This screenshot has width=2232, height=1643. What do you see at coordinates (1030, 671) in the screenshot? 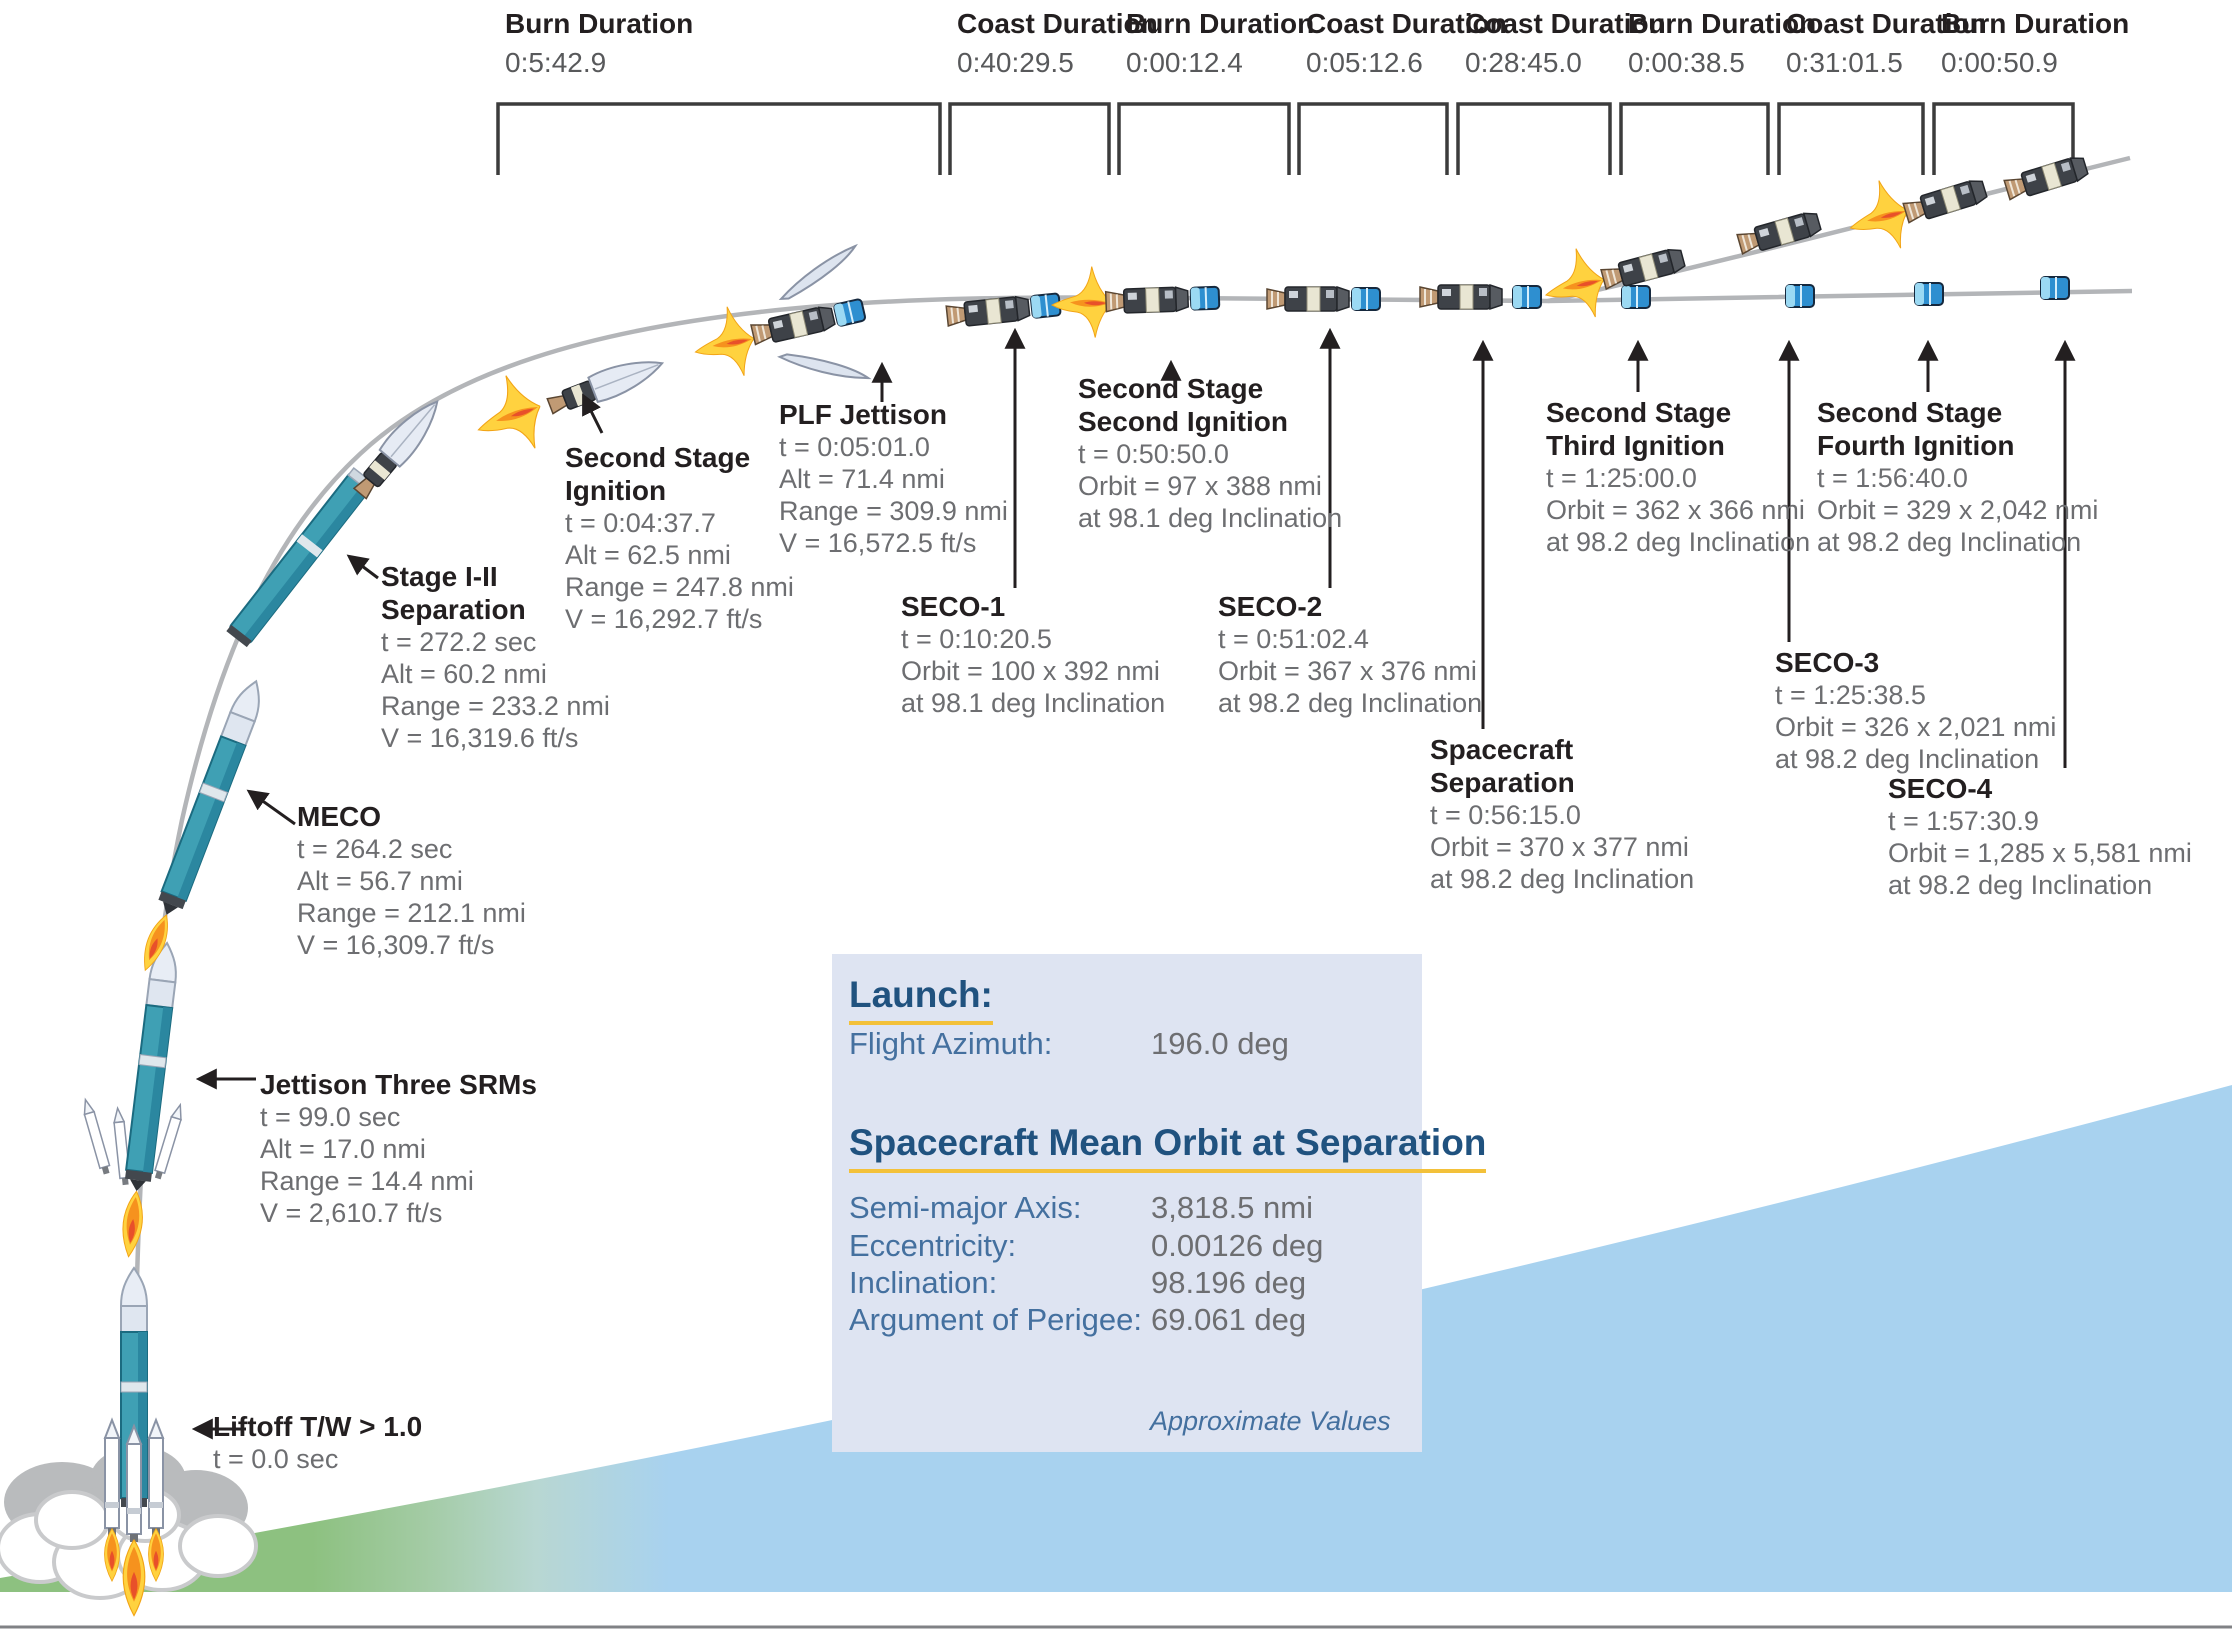
I see `event-detail-line: Orbit = 100 x 392 nmi` at bounding box center [1030, 671].